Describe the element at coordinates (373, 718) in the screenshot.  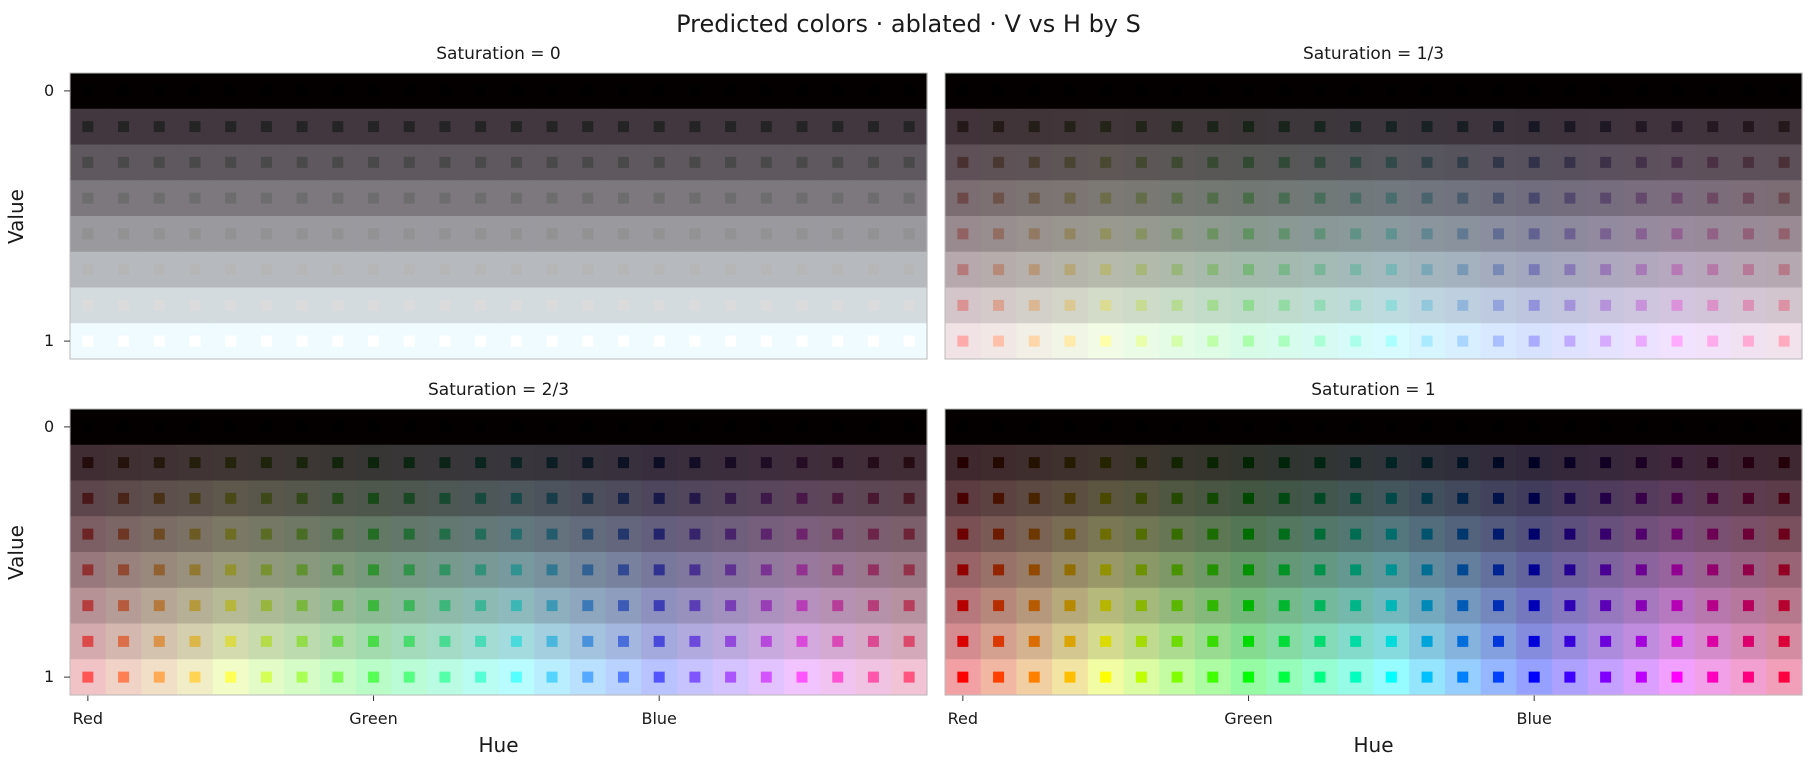
I see `x-tick-green: Green` at that location.